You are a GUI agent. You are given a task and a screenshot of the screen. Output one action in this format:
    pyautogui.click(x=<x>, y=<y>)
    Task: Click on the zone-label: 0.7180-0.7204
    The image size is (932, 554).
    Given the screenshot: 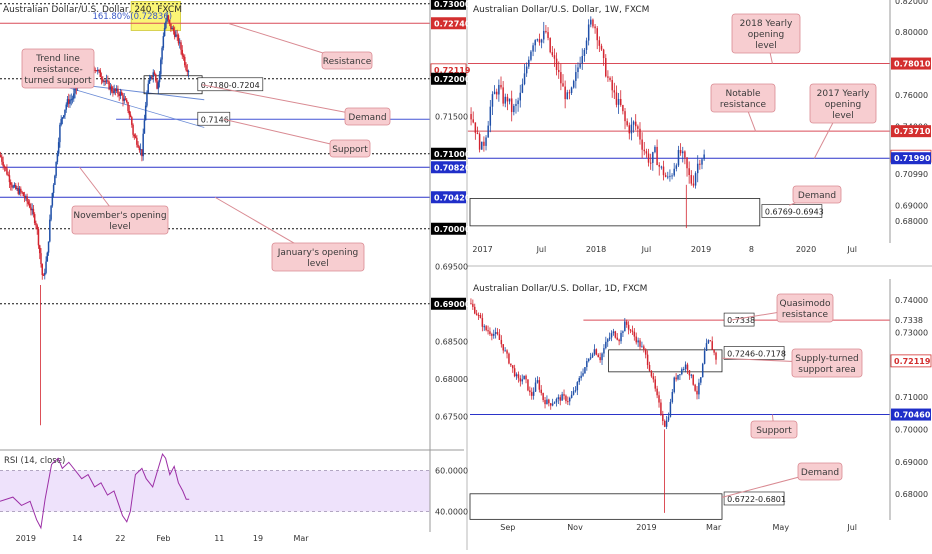 What is the action you would take?
    pyautogui.click(x=230, y=85)
    